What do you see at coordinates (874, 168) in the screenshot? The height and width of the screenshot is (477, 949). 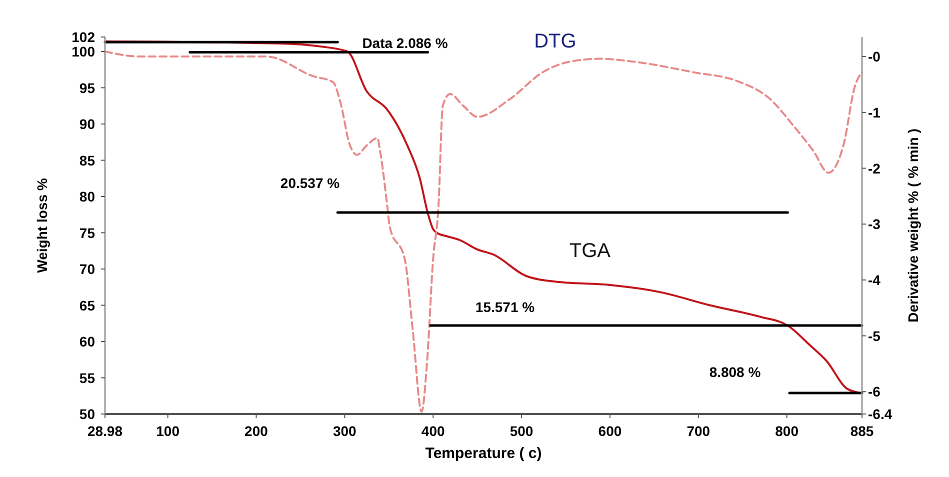 I see `y2-tick-label: -2` at bounding box center [874, 168].